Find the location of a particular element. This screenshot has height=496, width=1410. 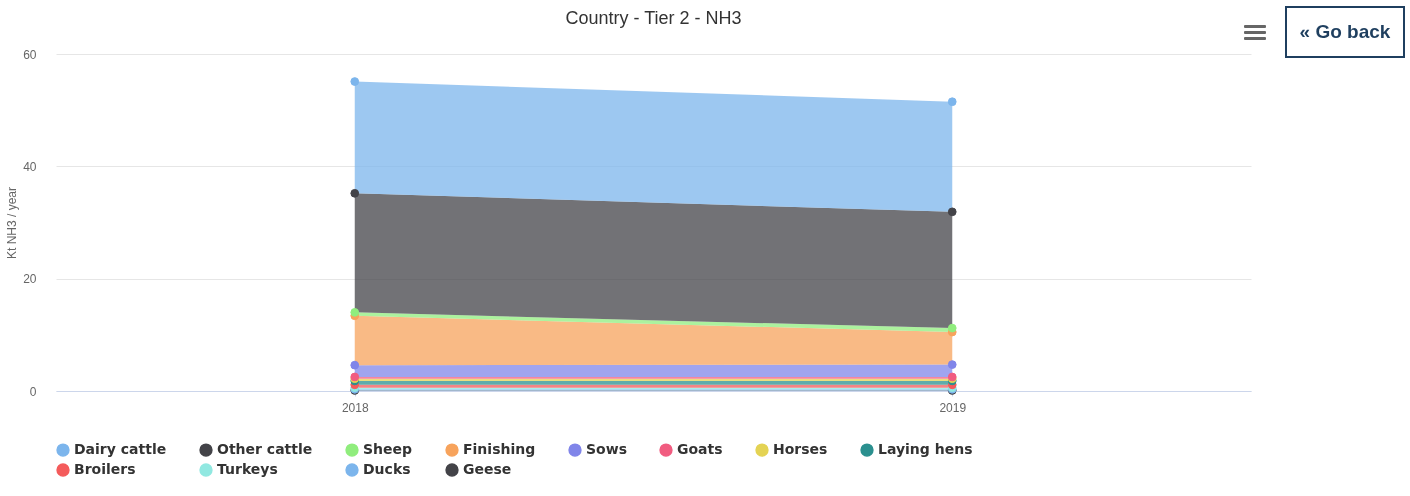

legend-label: Goats is located at coordinates (700, 449).